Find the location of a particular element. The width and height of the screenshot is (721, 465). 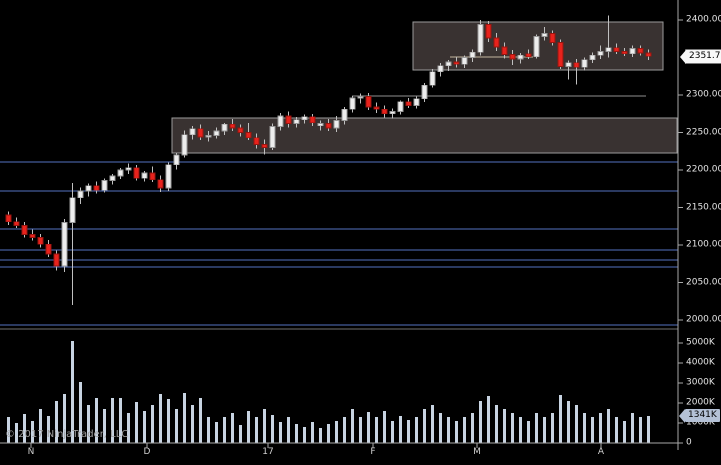

volume-tick-label: 0 is located at coordinates (689, 442).